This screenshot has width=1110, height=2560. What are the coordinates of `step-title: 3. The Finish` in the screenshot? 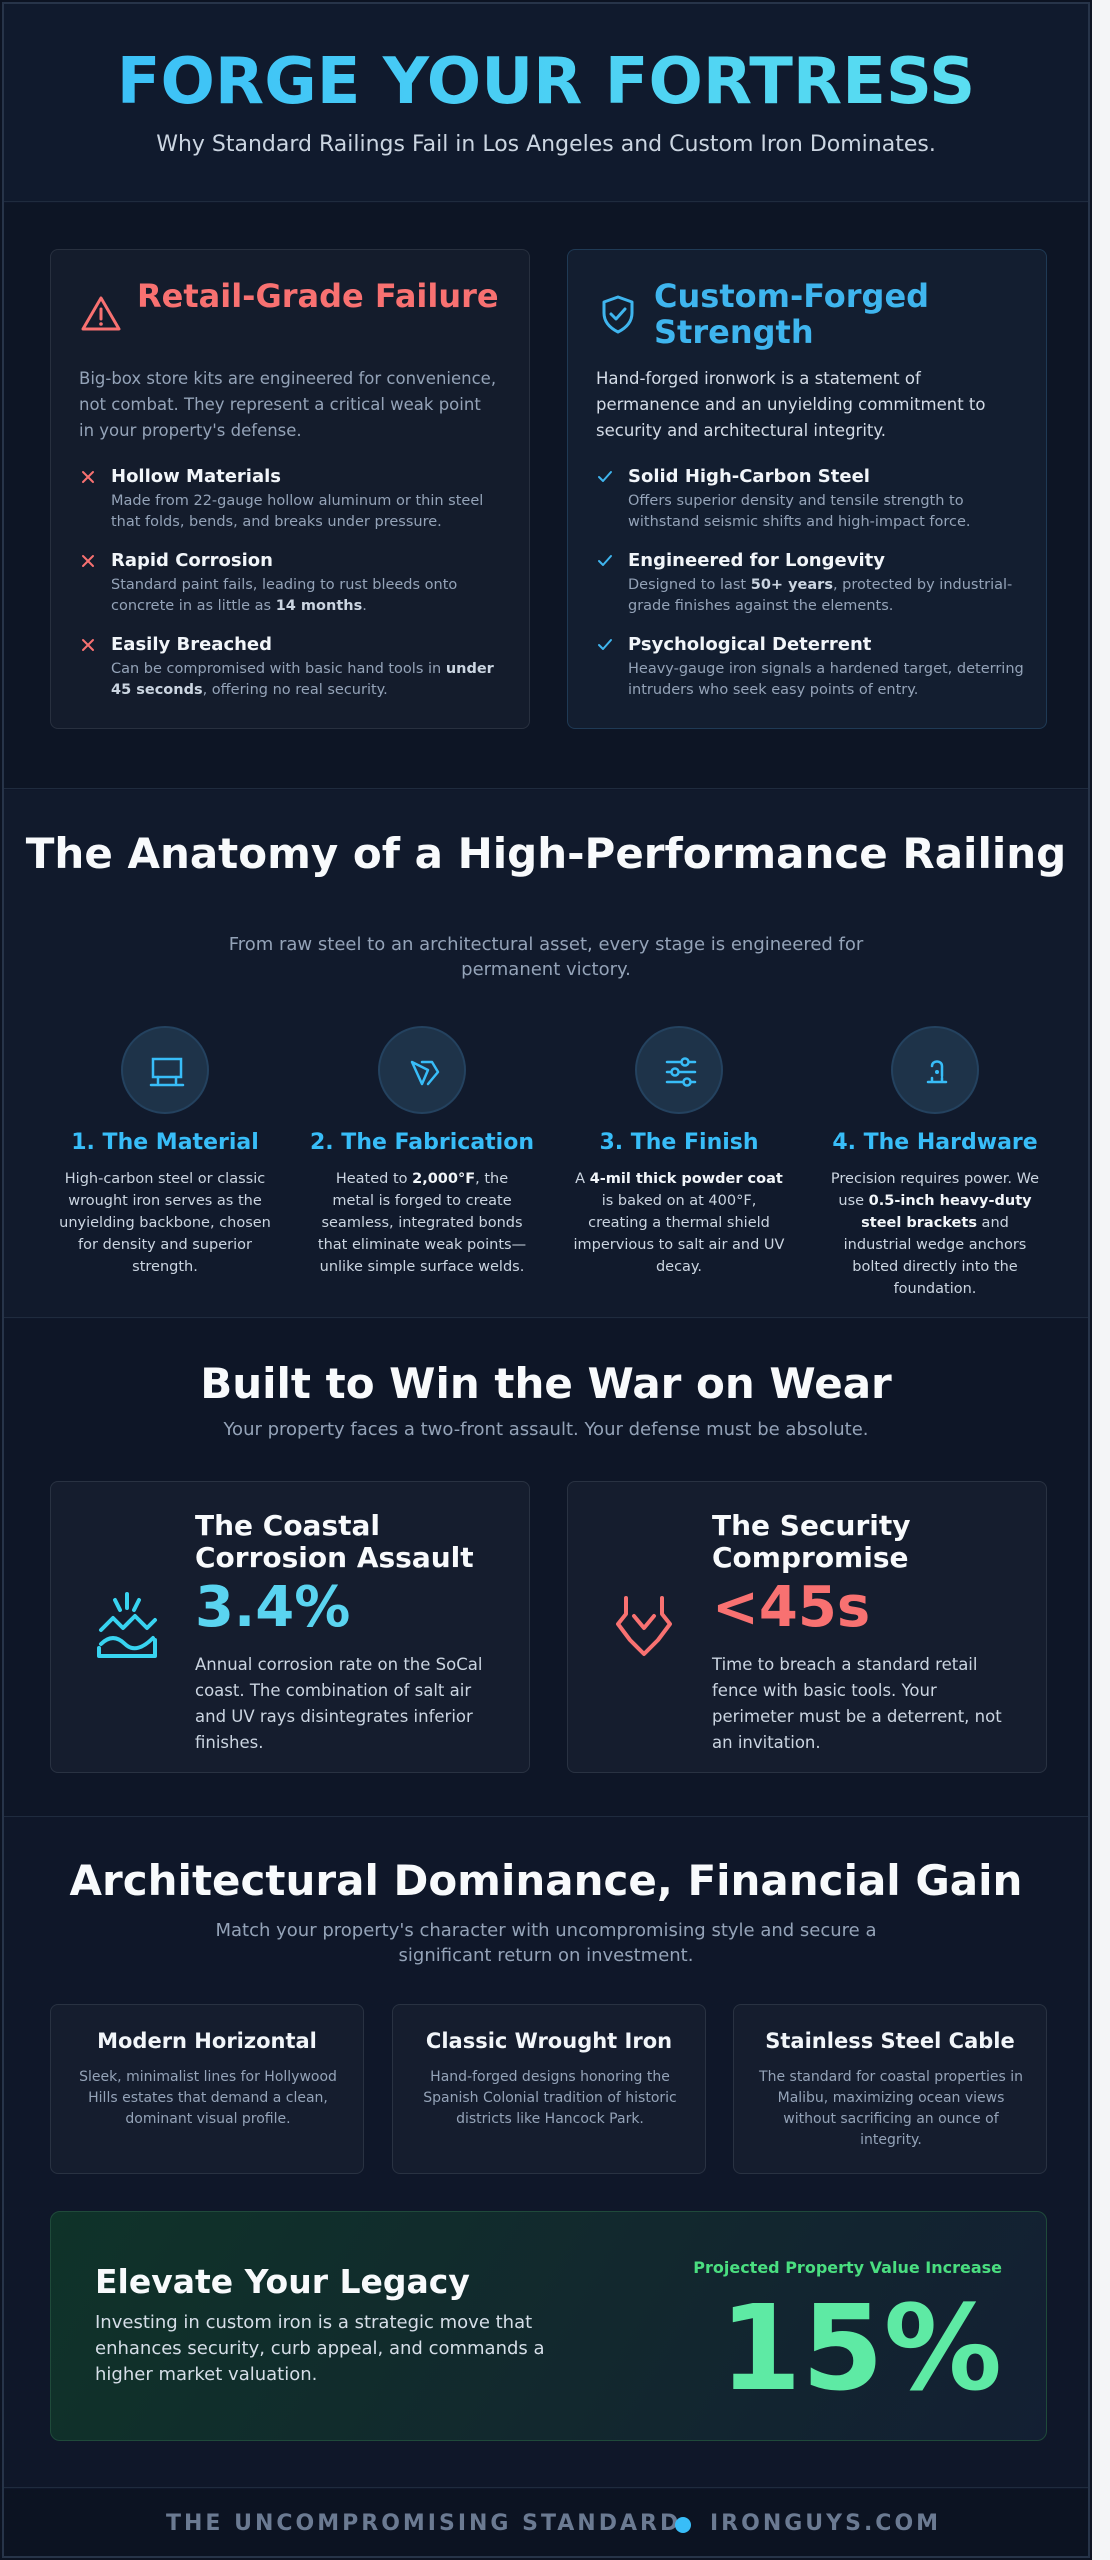 It's located at (679, 1142).